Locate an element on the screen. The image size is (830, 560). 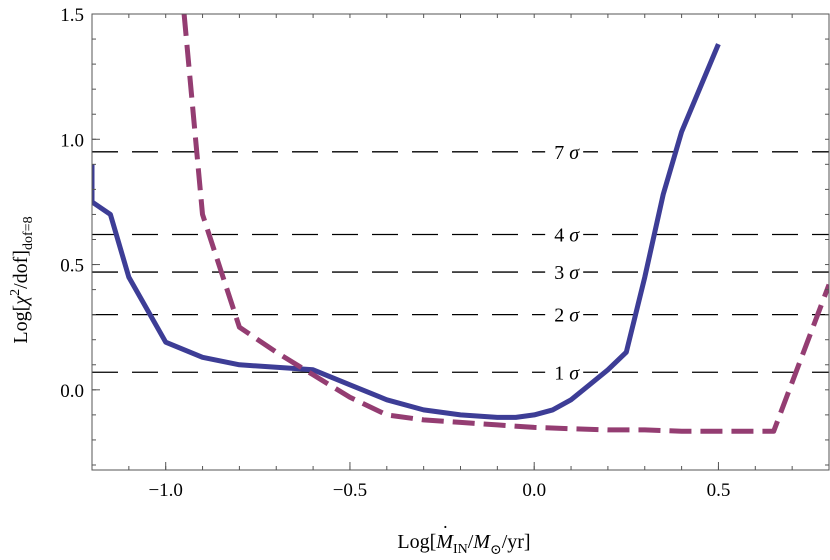
x-axis-title-sun-symbol: ⊙ is located at coordinates (496, 550).